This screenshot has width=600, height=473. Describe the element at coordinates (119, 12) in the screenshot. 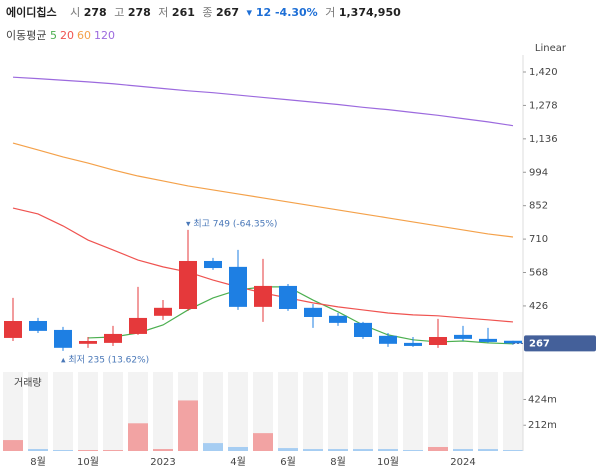

I see `field-label: 고` at that location.